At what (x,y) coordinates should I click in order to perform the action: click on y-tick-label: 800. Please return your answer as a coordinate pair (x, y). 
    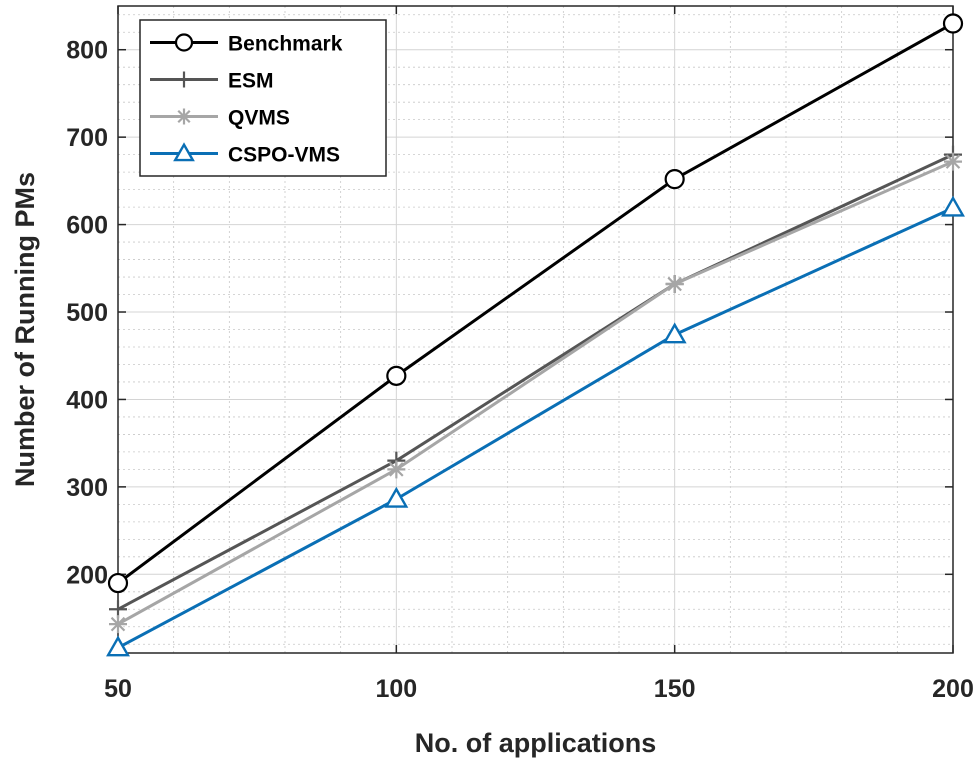
    Looking at the image, I should click on (87, 51).